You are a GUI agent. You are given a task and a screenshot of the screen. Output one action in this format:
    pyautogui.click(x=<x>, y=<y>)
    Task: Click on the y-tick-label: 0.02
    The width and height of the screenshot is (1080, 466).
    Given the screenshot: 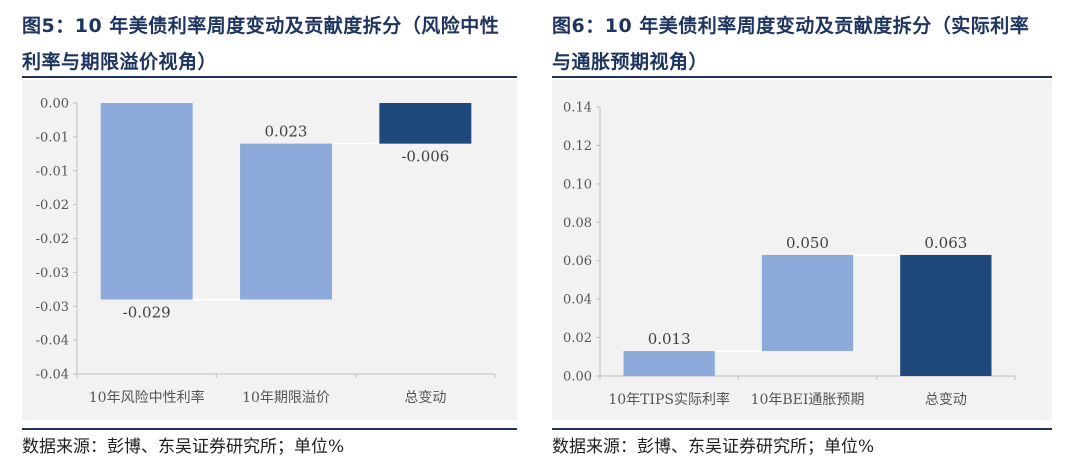 What is the action you would take?
    pyautogui.click(x=577, y=338)
    